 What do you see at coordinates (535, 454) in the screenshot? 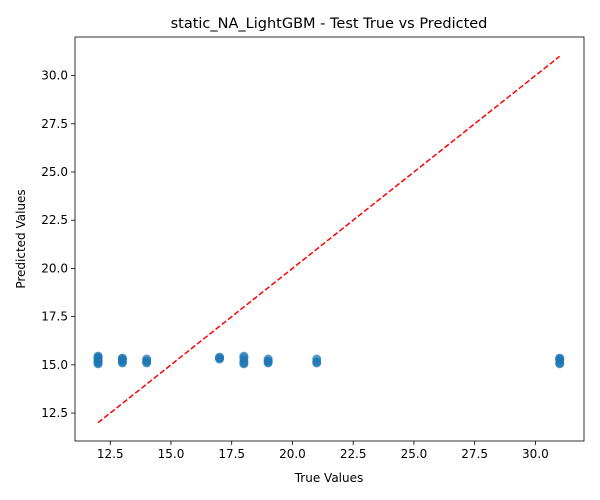
I see `x-tick-label: 30.0` at bounding box center [535, 454].